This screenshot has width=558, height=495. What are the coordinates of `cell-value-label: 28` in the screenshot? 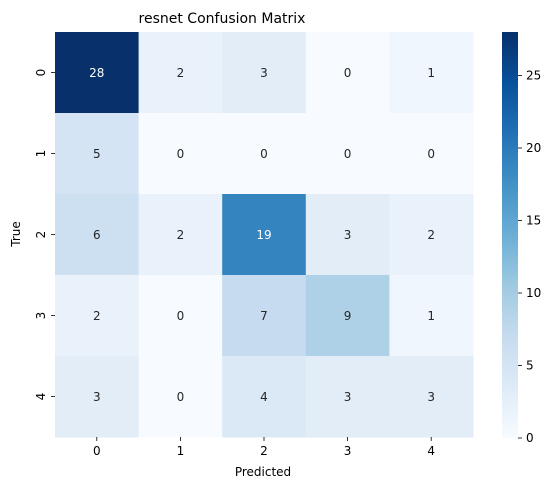 It's located at (96, 73).